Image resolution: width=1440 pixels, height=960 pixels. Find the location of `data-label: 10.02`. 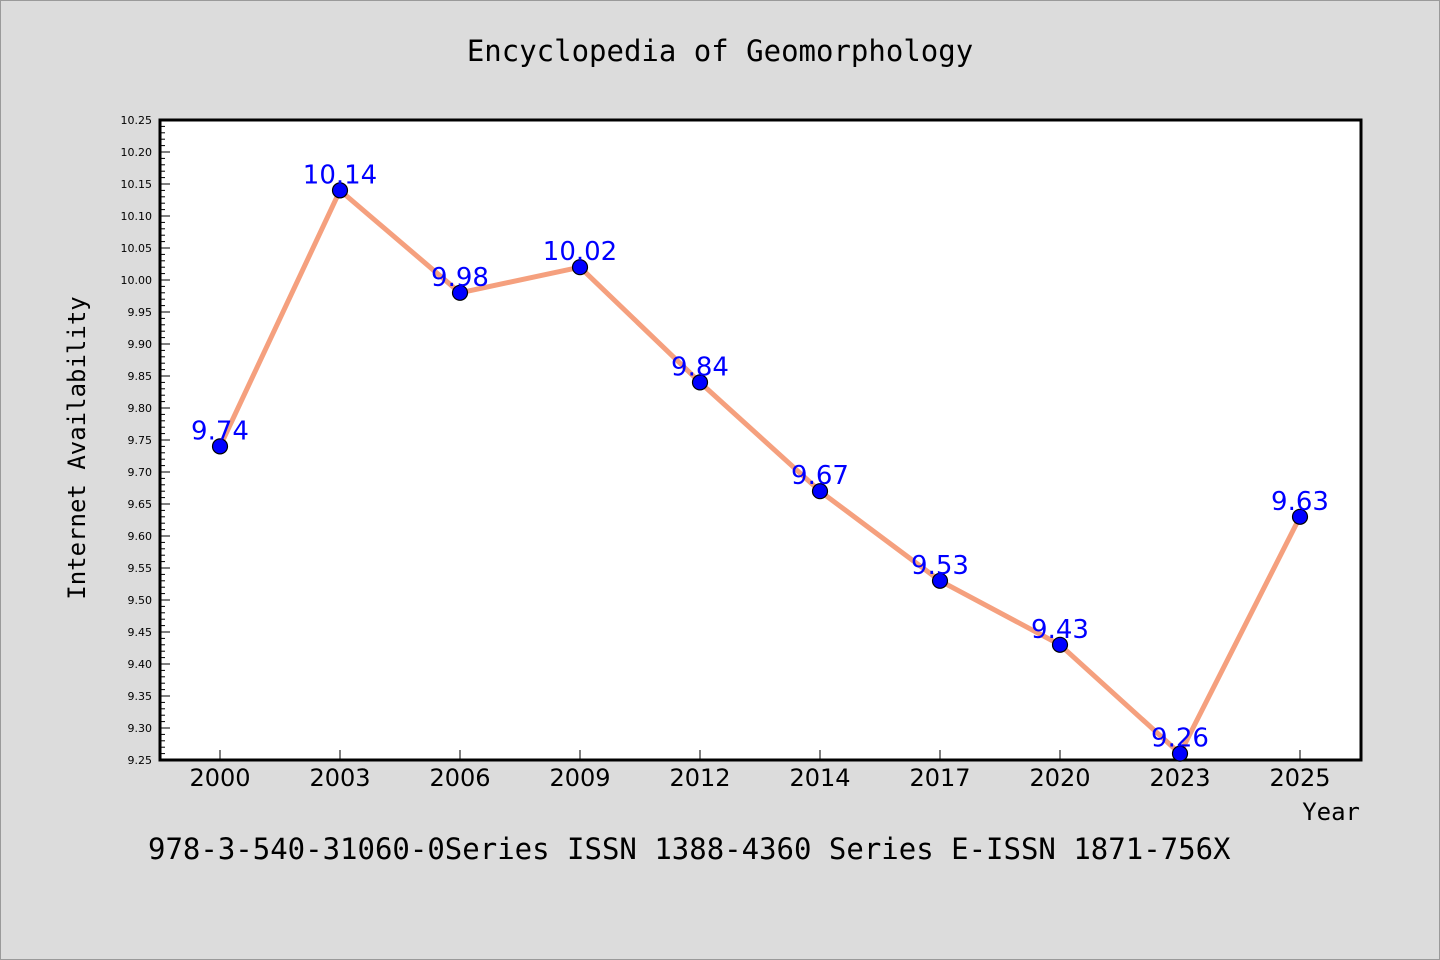

data-label: 10.02 is located at coordinates (580, 252).